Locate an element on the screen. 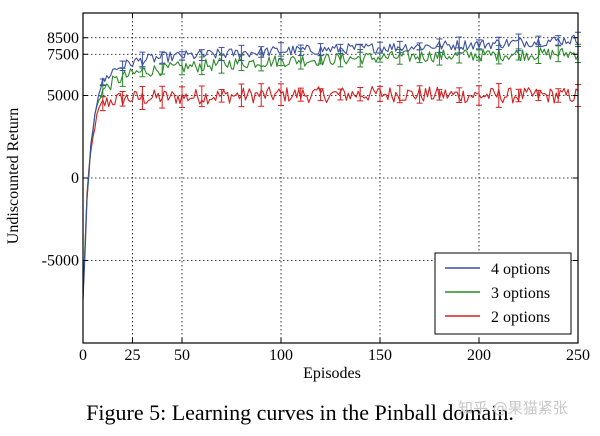 Image resolution: width=600 pixels, height=436 pixels. legend-box is located at coordinates (503, 293).